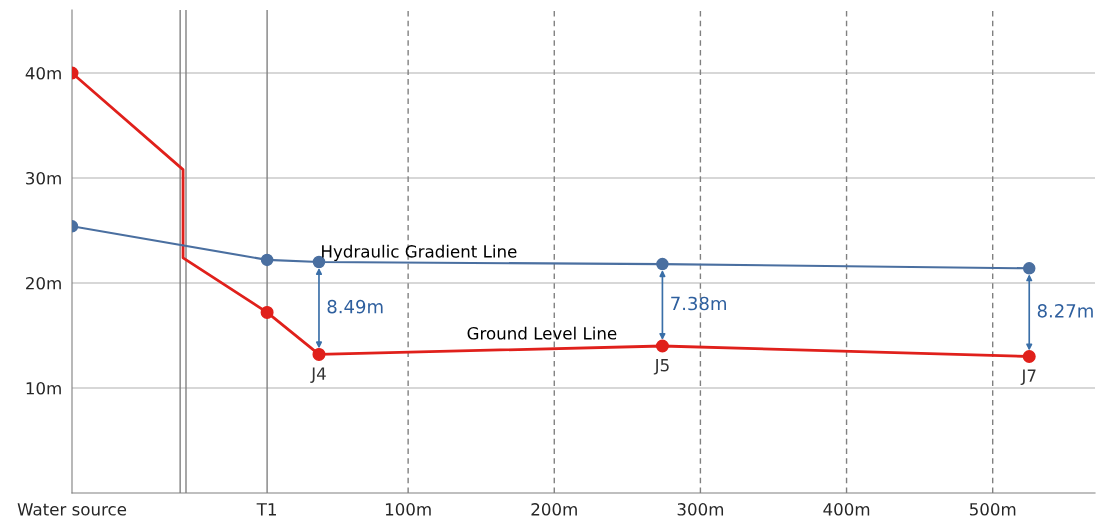 The width and height of the screenshot is (1106, 531). I want to click on x-tick-label: 300m, so click(700, 509).